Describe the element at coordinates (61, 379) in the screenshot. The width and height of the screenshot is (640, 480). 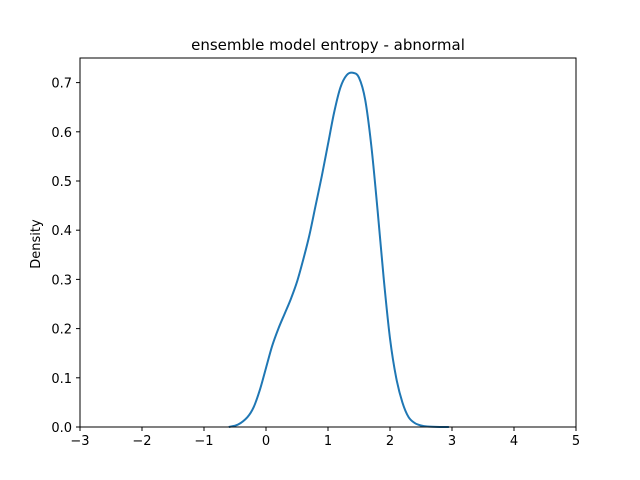
I see `y-tick-label: 0.1` at that location.